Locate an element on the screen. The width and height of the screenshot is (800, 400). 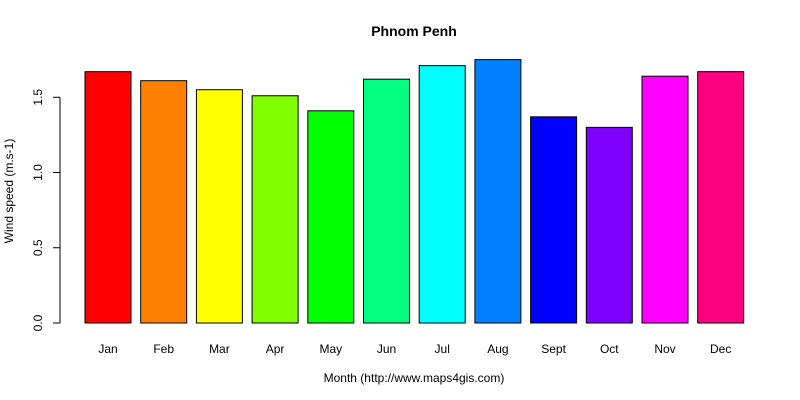
y-tick-label: 1.0 is located at coordinates (38, 172).